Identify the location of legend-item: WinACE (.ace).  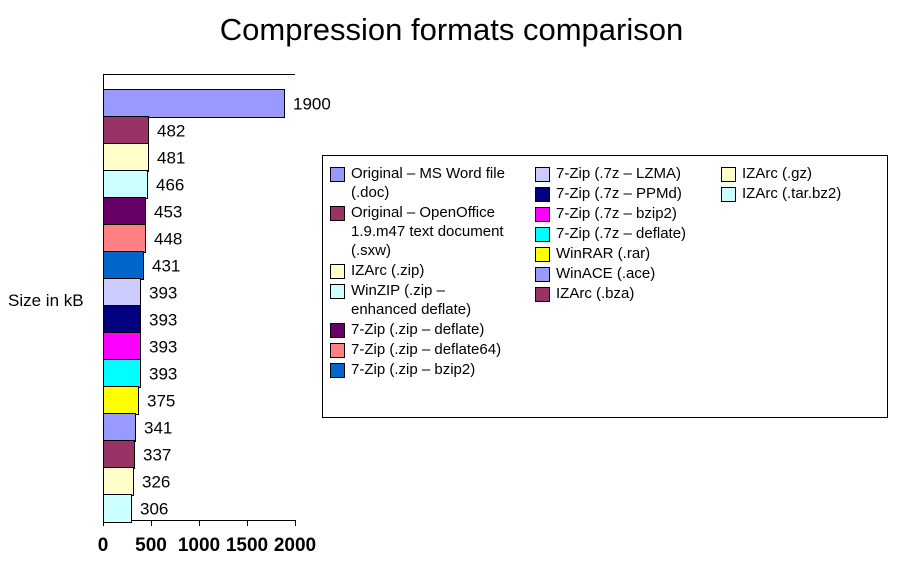
(625, 273).